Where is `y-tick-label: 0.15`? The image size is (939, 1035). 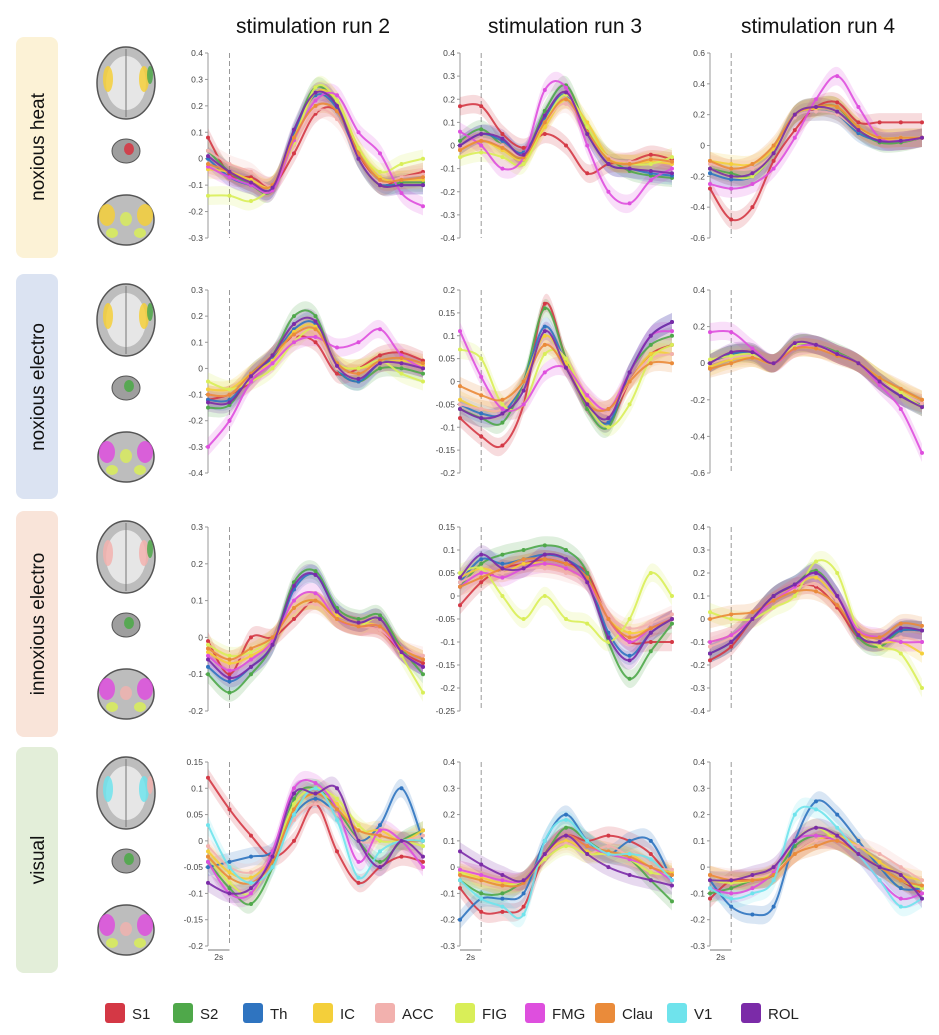
y-tick-label: 0.15 is located at coordinates (446, 313).